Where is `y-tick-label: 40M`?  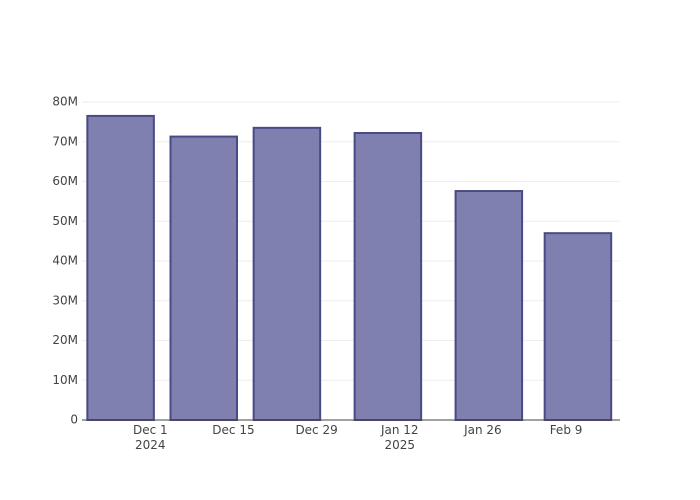 y-tick-label: 40M is located at coordinates (65, 261).